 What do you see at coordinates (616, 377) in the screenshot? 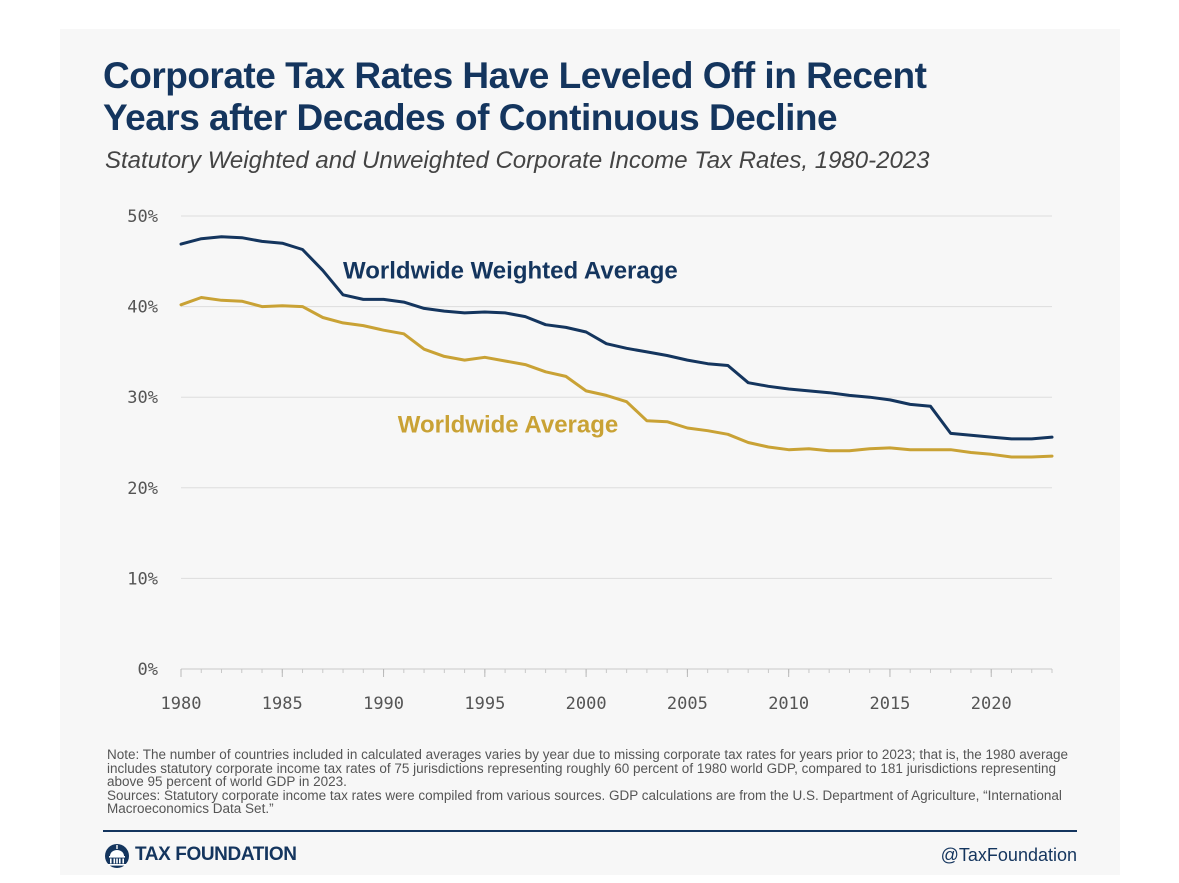
I see `series-line-average` at bounding box center [616, 377].